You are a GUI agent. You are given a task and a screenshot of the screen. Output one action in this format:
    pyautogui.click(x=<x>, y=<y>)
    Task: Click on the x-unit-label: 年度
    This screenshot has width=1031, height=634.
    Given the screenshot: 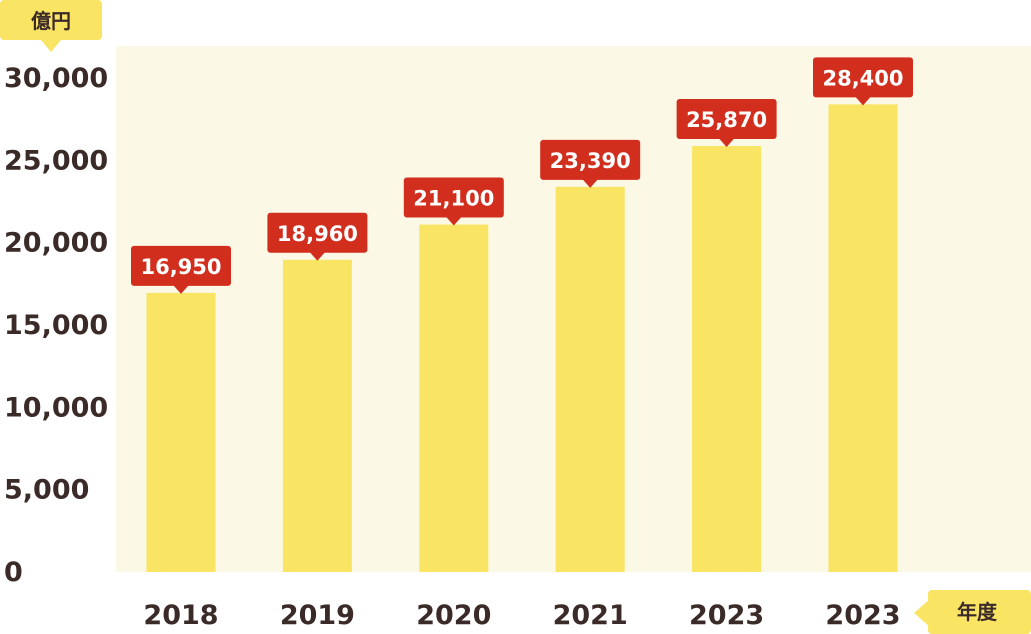 What is the action you would take?
    pyautogui.click(x=977, y=612)
    